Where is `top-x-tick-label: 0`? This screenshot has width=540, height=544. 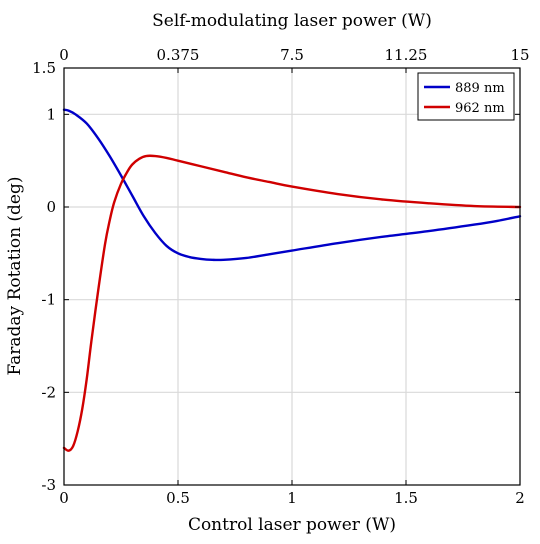
top-x-tick-label: 0 is located at coordinates (64, 55).